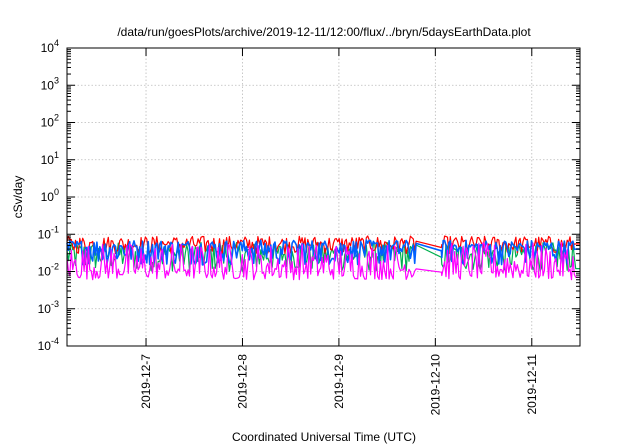 This screenshot has height=448, width=640. I want to click on y-tick-label: 10⁻¹, so click(48, 232).